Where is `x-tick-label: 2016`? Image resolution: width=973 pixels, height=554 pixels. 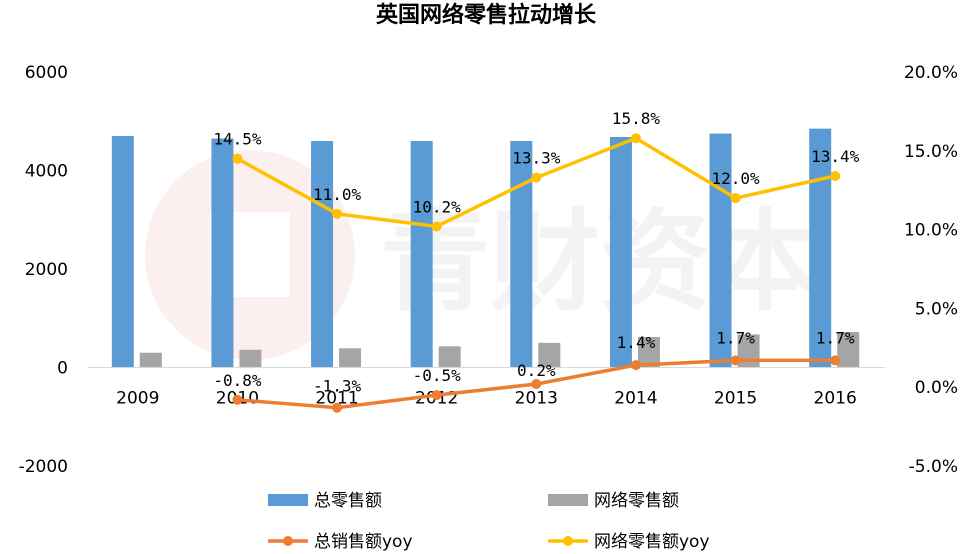
x-tick-label: 2016 is located at coordinates (835, 399).